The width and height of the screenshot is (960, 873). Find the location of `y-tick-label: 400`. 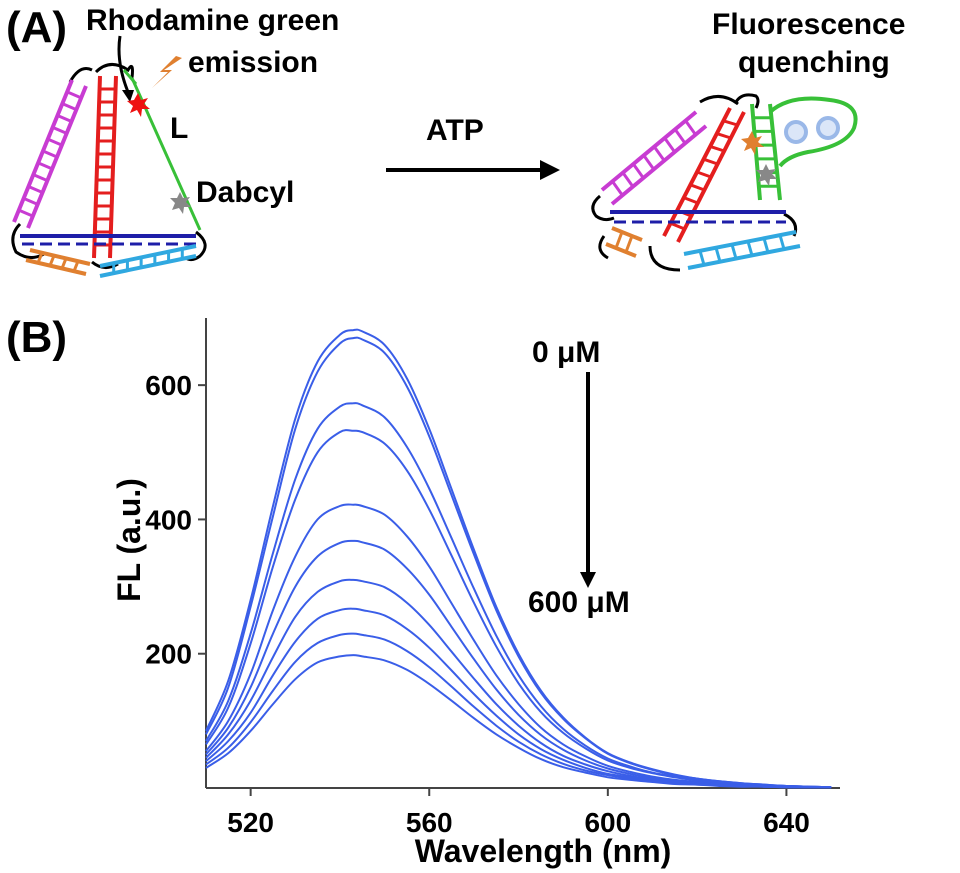

y-tick-label: 400 is located at coordinates (168, 519).